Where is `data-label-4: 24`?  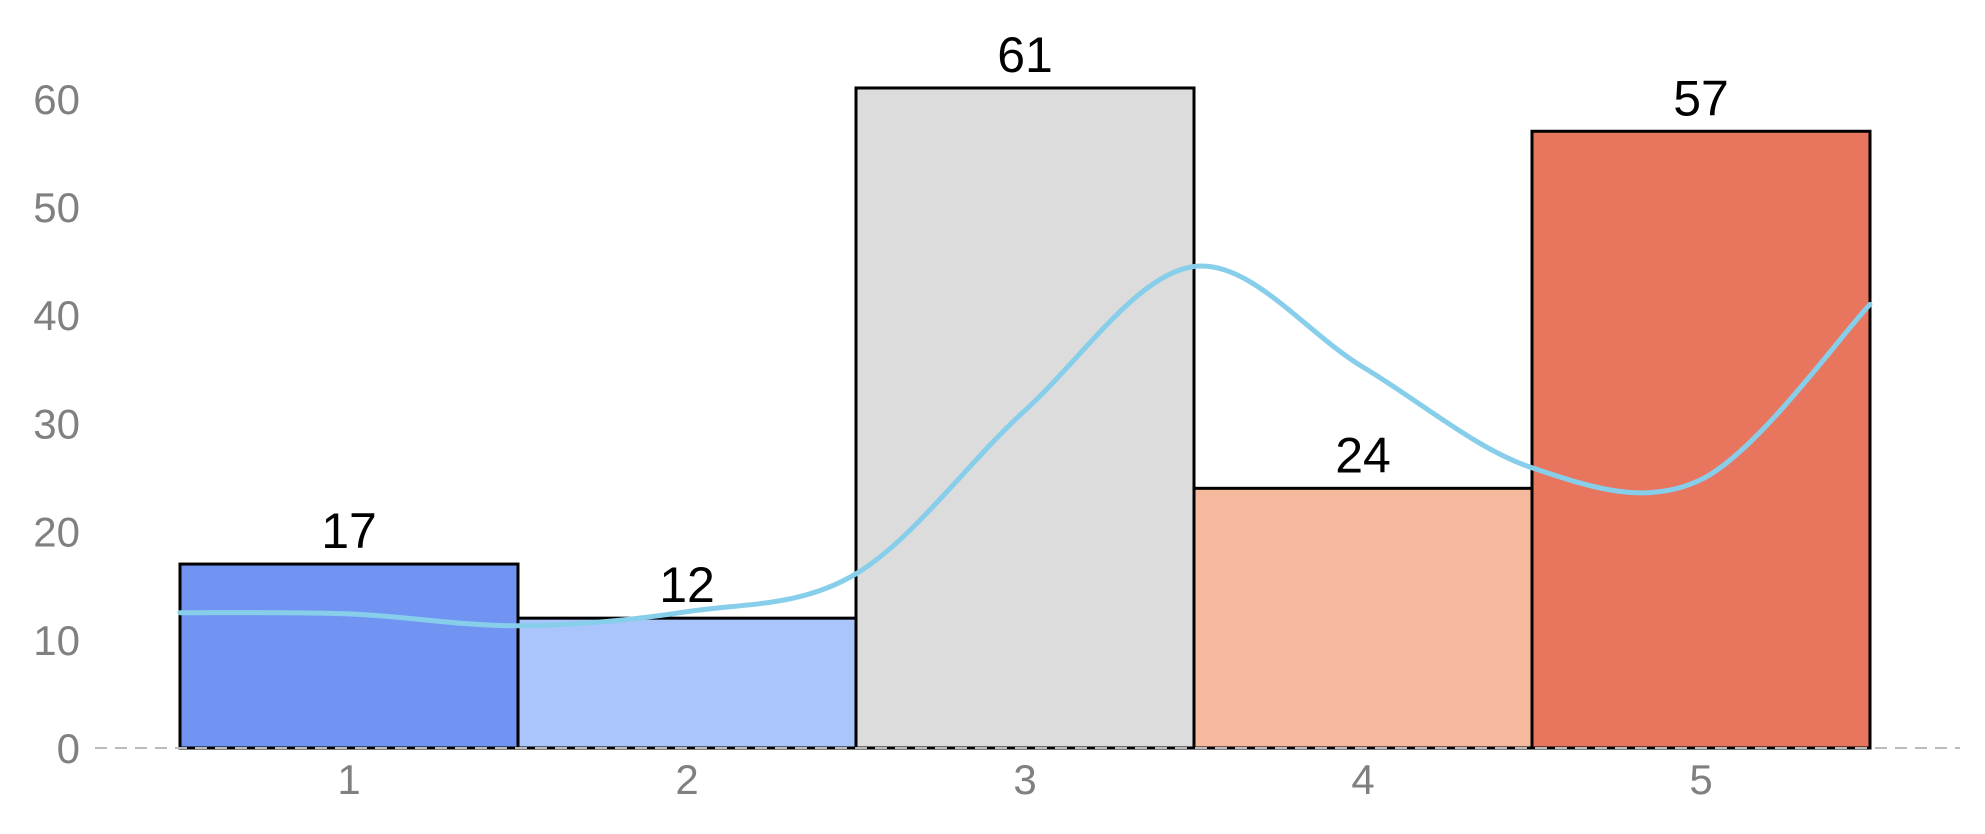
data-label-4: 24 is located at coordinates (1363, 455).